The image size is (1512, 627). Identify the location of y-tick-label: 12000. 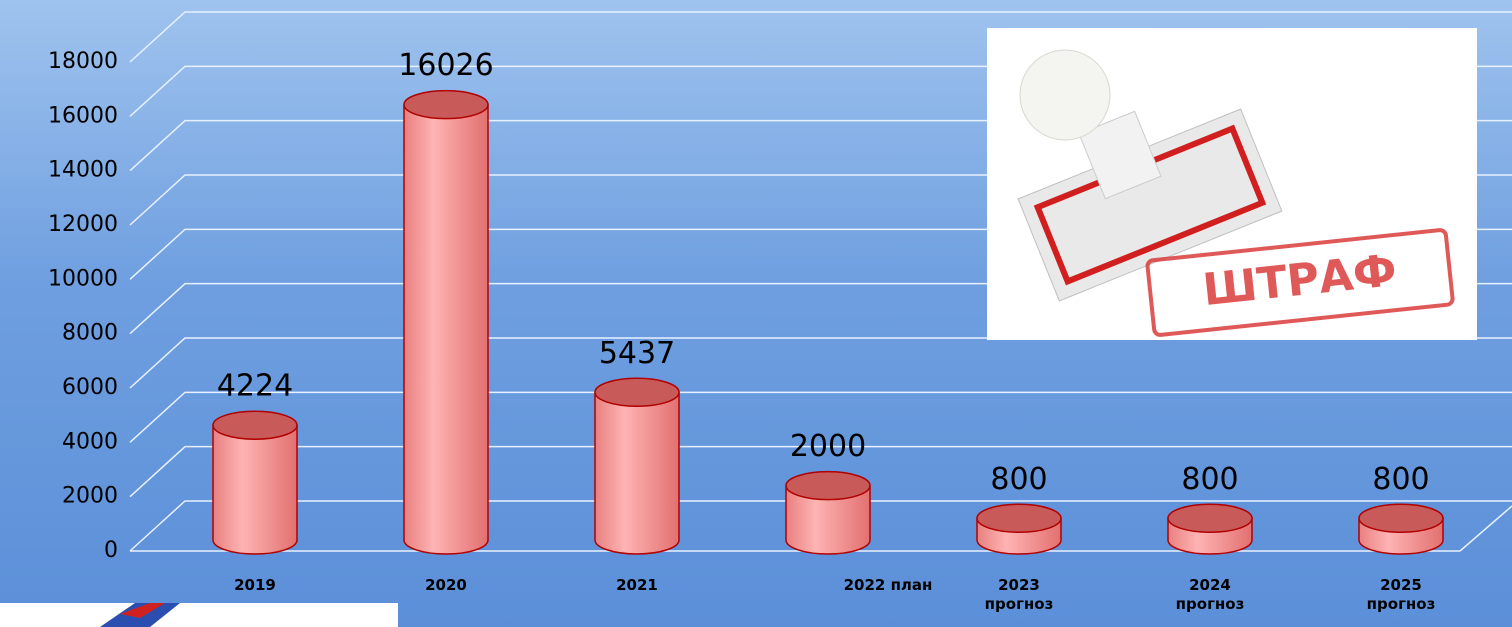
(83, 224).